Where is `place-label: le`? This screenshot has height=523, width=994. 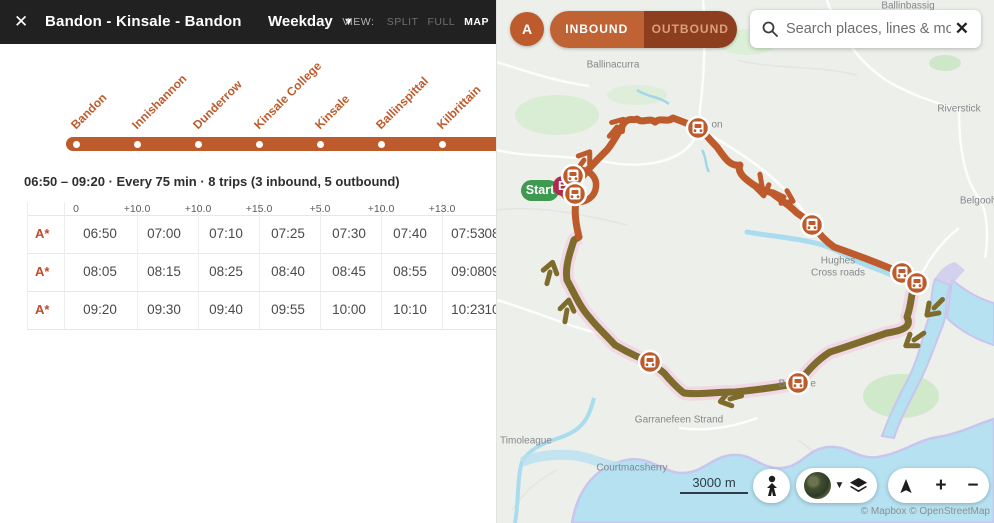
place-label: le is located at coordinates (812, 384).